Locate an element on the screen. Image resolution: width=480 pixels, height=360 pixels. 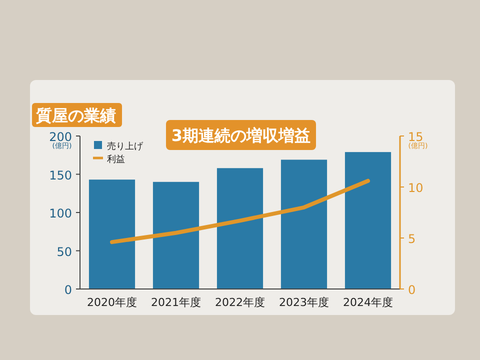
legend-label: 売り上げ is located at coordinates (125, 146).